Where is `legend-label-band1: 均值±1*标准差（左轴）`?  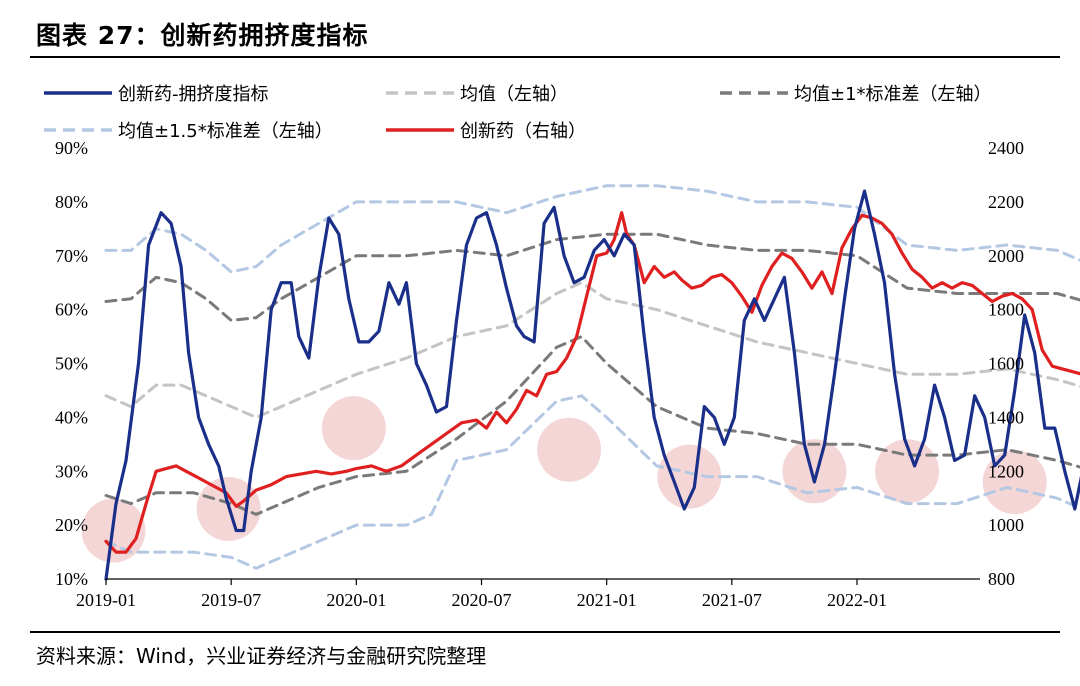
legend-label-band1: 均值±1*标准差（左轴） is located at coordinates (893, 94).